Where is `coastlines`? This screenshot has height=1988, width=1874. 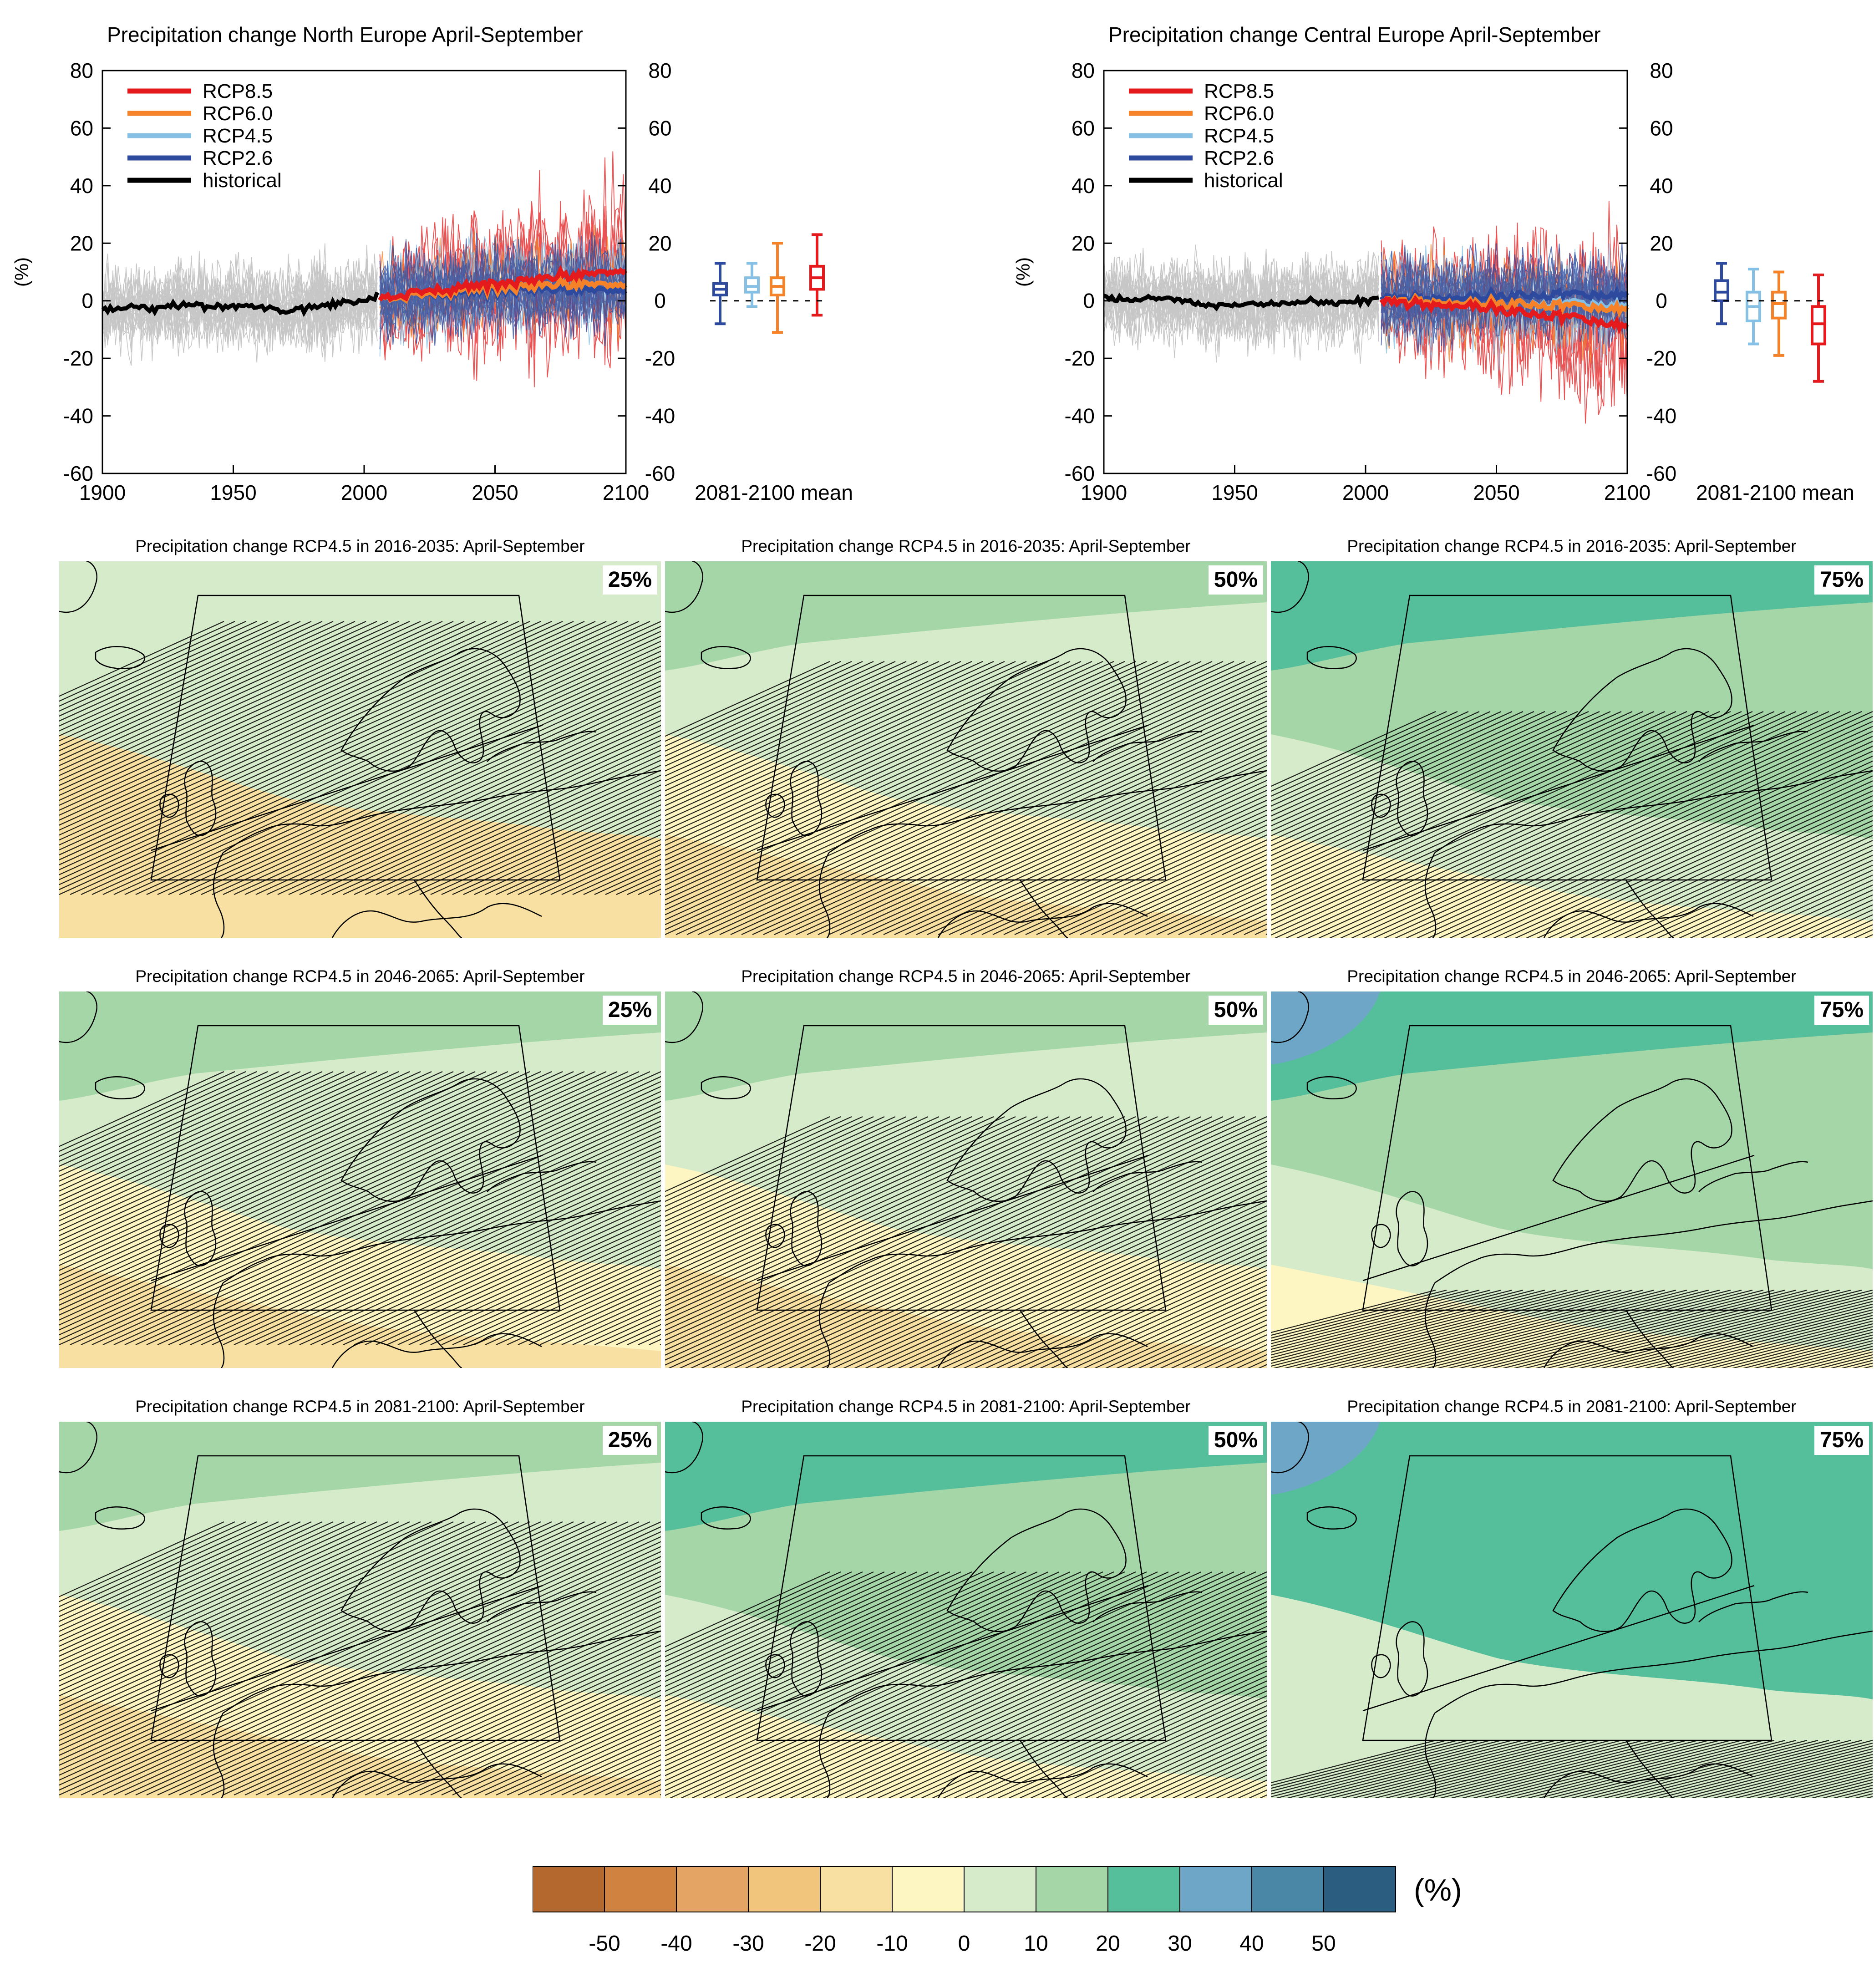 coastlines is located at coordinates (1572, 1610).